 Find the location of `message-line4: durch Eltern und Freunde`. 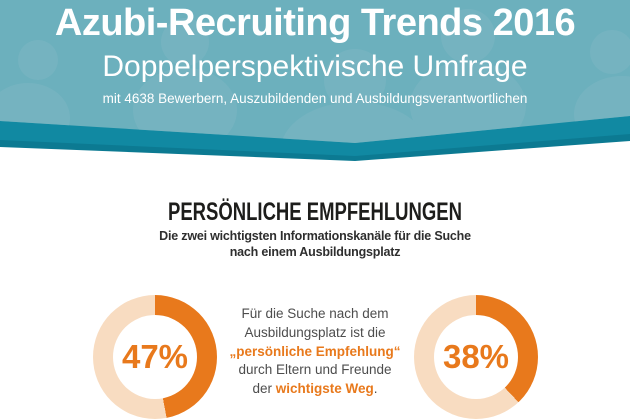

message-line4: durch Eltern und Freunde is located at coordinates (315, 370).